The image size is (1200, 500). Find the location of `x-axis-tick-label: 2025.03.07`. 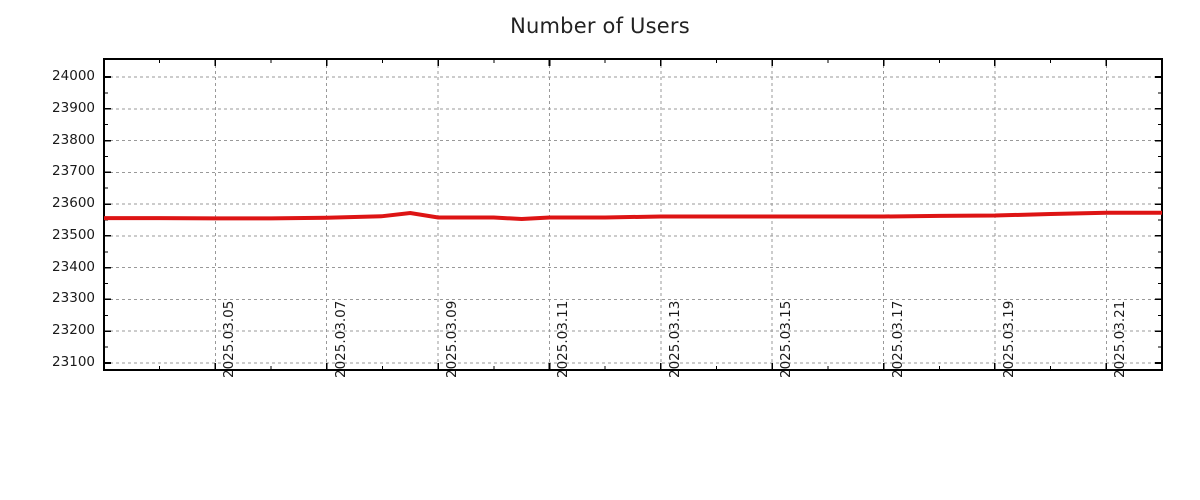

x-axis-tick-label: 2025.03.07 is located at coordinates (340, 339).